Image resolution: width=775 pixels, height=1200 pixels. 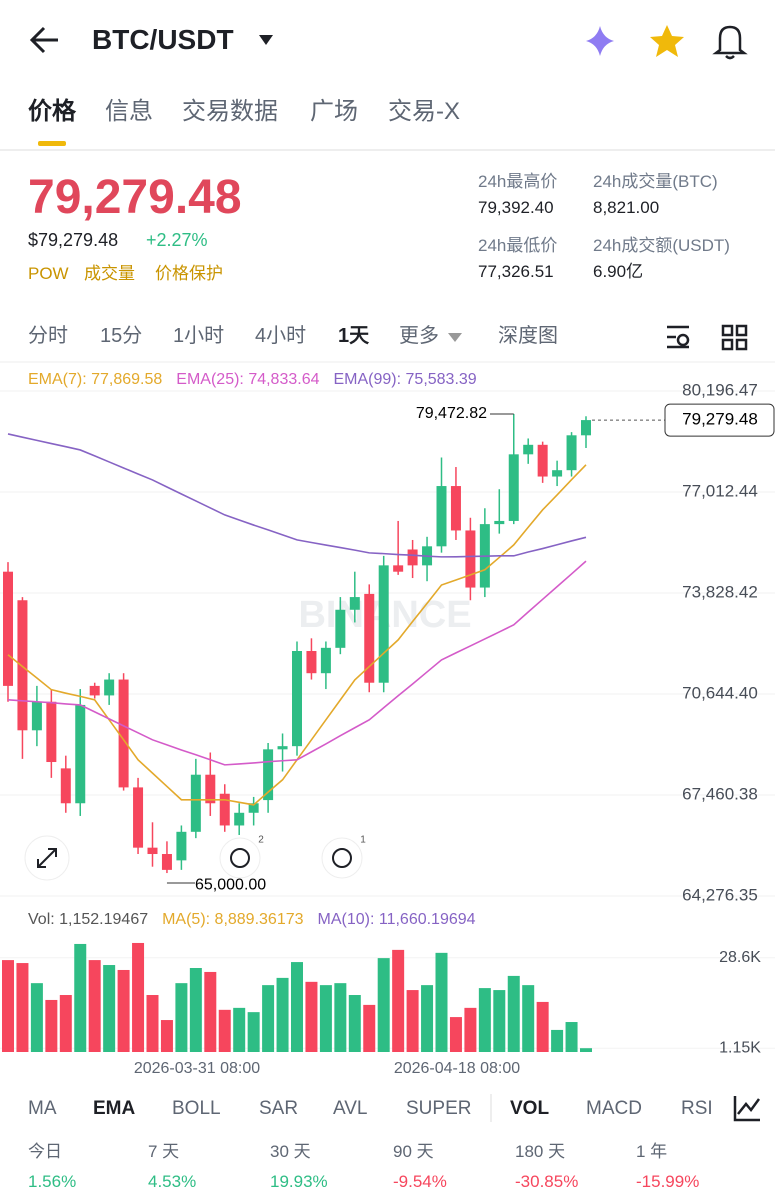 What do you see at coordinates (455, 337) in the screenshot?
I see `more-arrow` at bounding box center [455, 337].